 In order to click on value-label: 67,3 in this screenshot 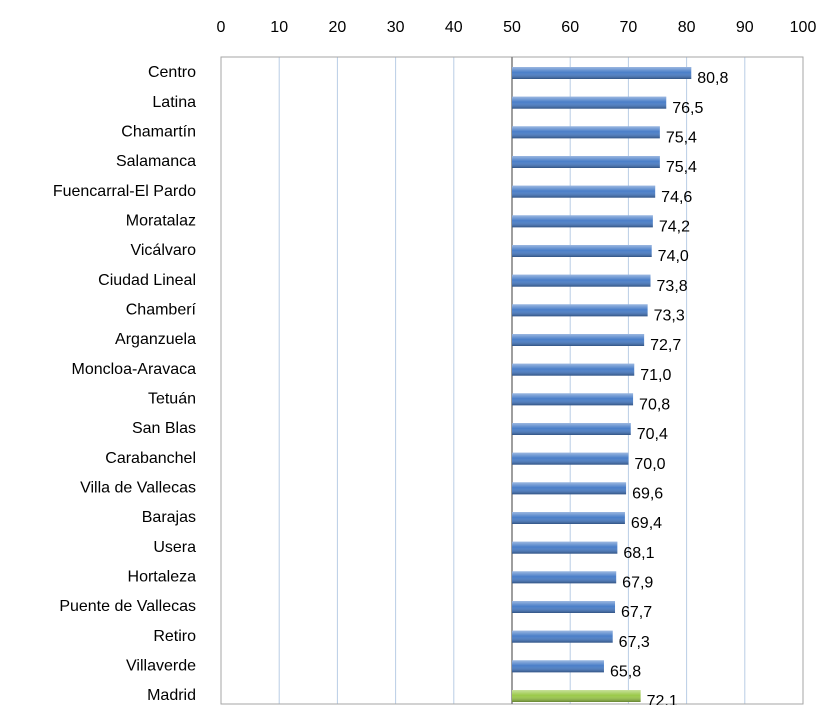, I will do `click(634, 642)`.